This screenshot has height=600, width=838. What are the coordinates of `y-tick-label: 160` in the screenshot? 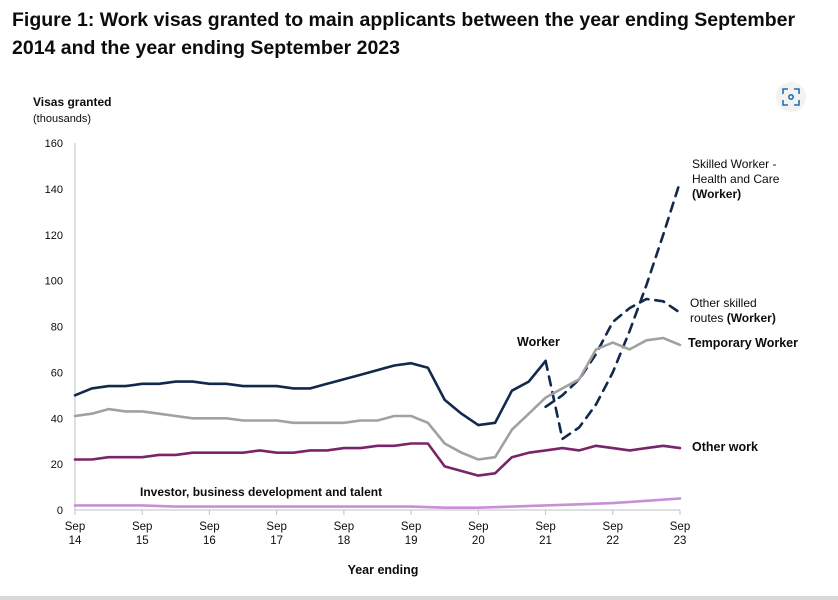 It's located at (54, 144).